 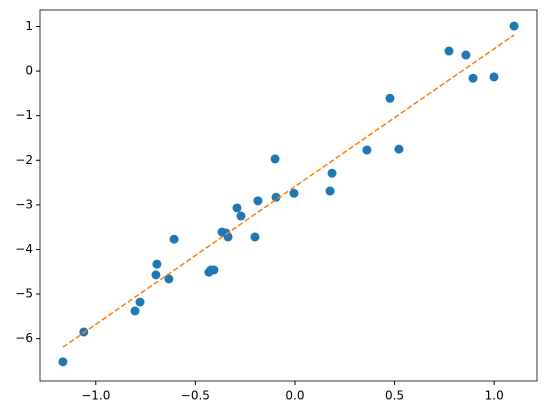 I want to click on x-tick-label: −0.5, so click(x=195, y=396).